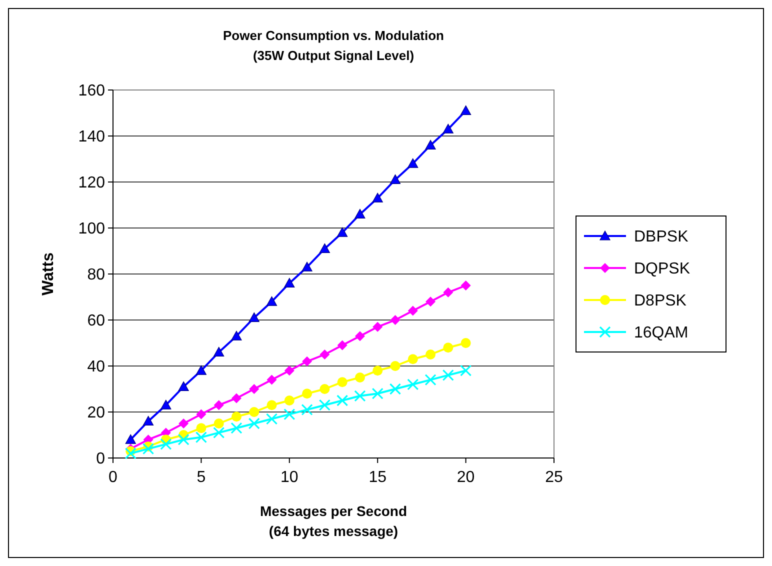  I want to click on y-tick-label: 80, so click(96, 275).